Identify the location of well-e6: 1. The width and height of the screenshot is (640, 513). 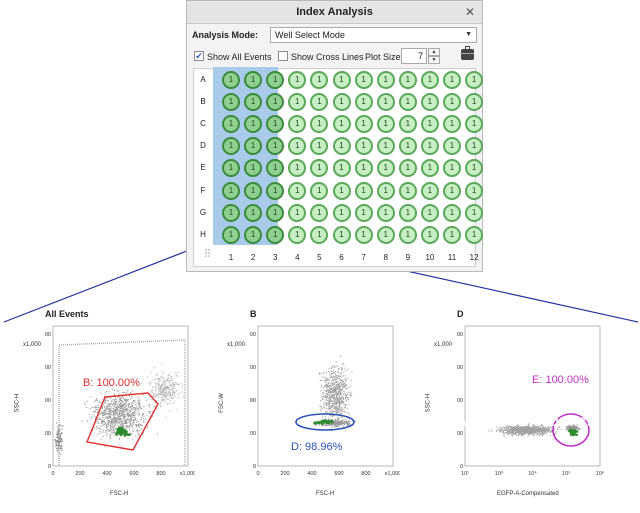
(341, 168).